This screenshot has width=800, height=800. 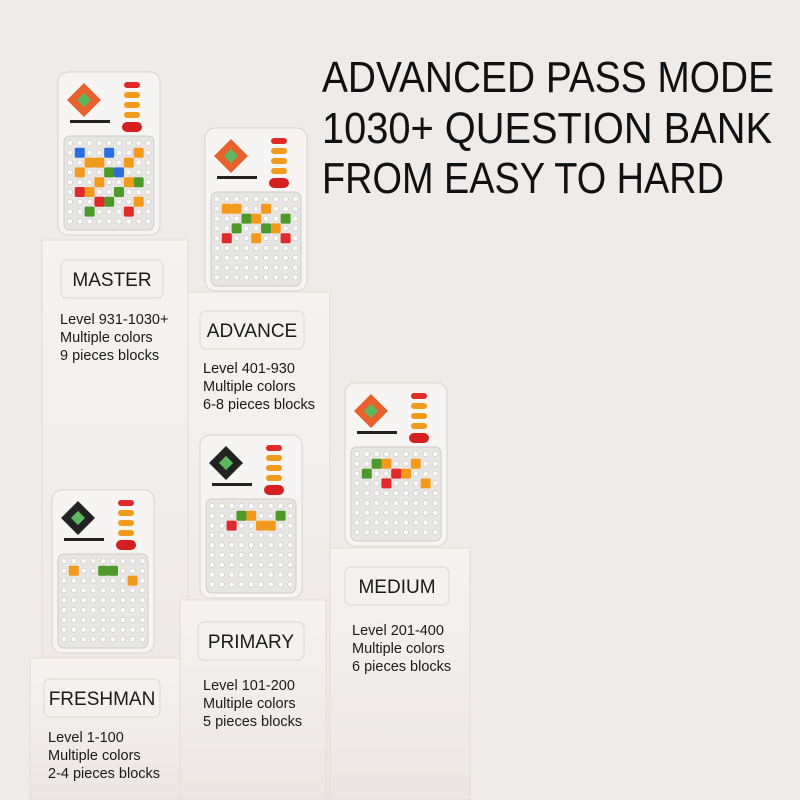 What do you see at coordinates (547, 128) in the screenshot?
I see `headline: 1030+ QUESTION BANK` at bounding box center [547, 128].